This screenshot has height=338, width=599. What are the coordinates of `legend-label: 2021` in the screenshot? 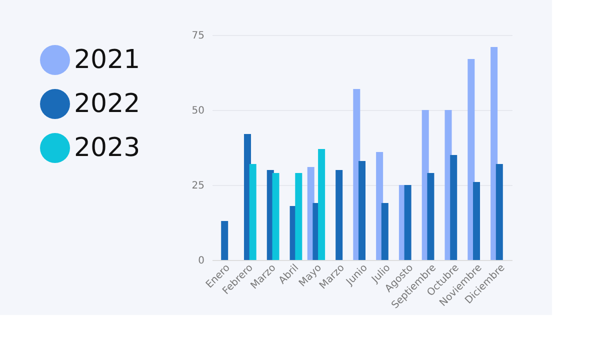 It's located at (107, 60).